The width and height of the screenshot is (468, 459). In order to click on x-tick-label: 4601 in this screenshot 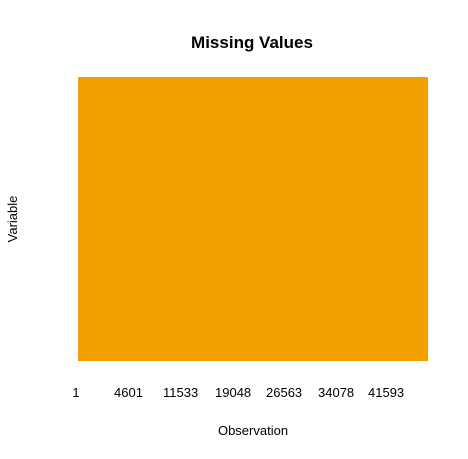, I will do `click(128, 392)`.